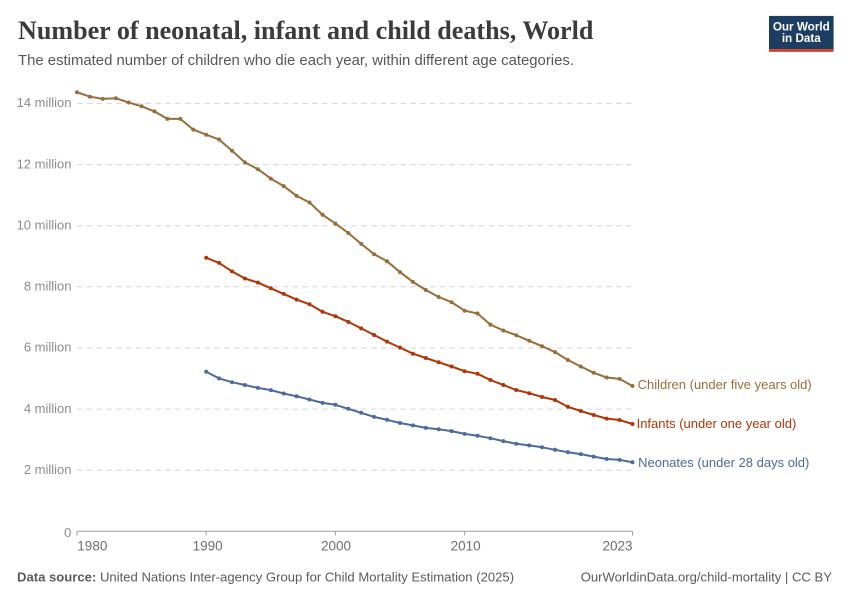  I want to click on svg-text: 6 million, so click(48, 347).